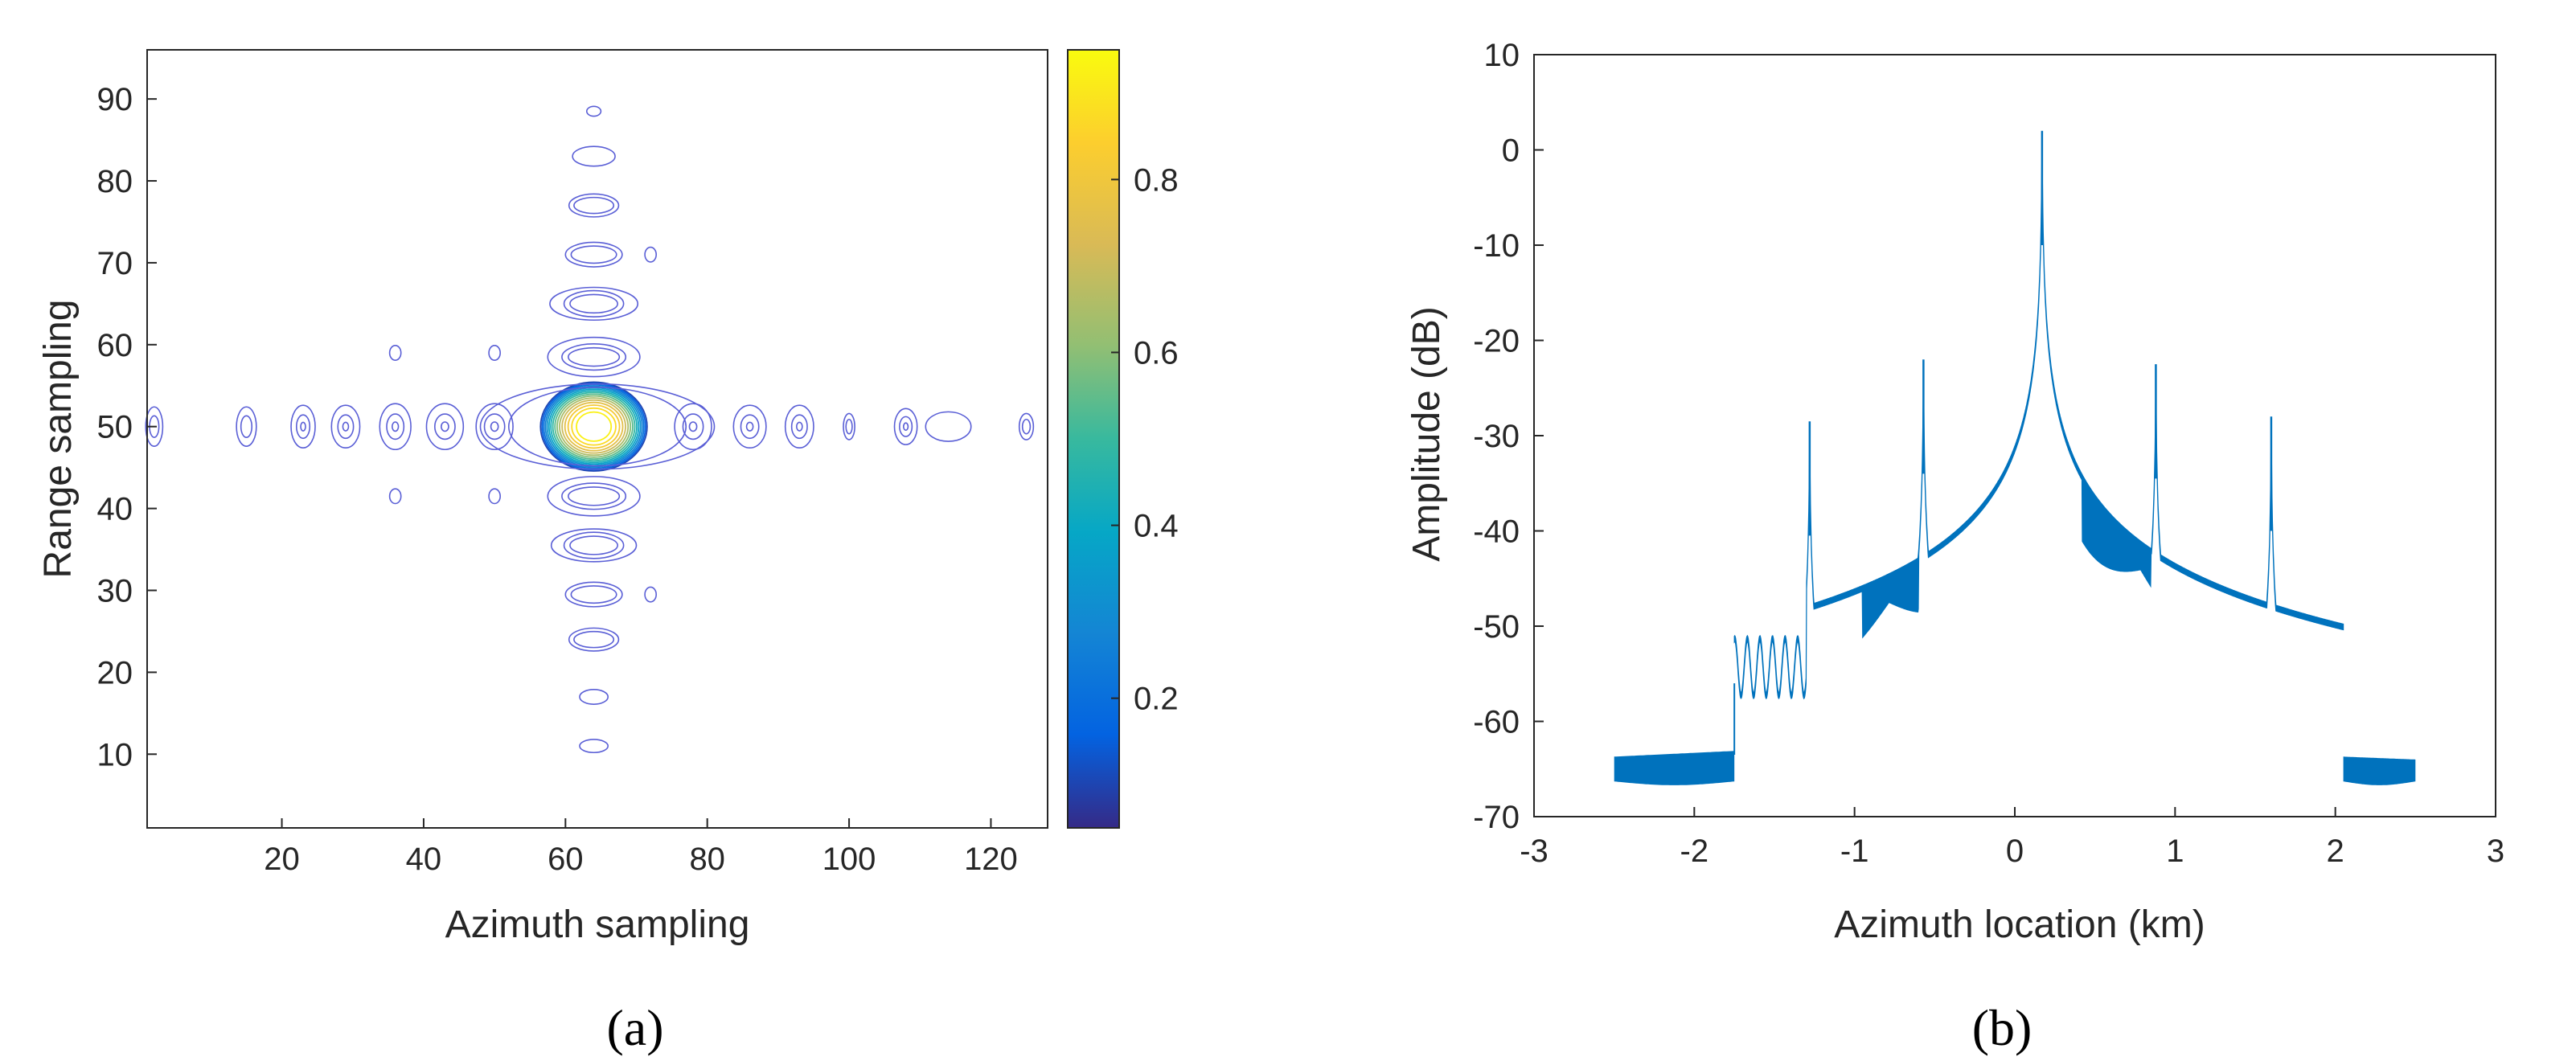 The height and width of the screenshot is (1061, 2576). Describe the element at coordinates (2175, 852) in the screenshot. I see `x-tick-label: 1` at that location.